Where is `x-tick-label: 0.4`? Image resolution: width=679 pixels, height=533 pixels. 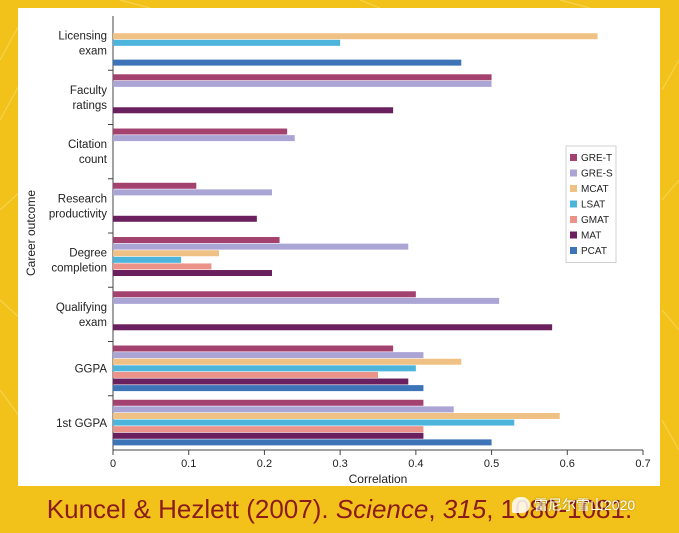
x-tick-label: 0.4 is located at coordinates (415, 464).